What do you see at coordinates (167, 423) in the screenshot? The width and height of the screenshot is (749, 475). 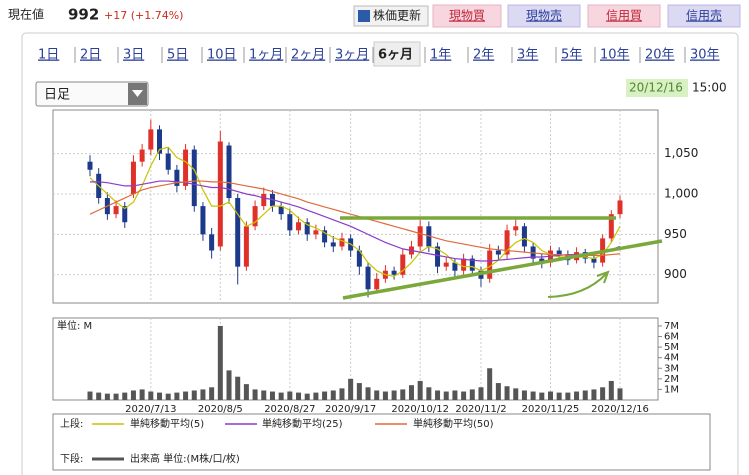 I see `legend-label: 単純移動平均(5)` at bounding box center [167, 423].